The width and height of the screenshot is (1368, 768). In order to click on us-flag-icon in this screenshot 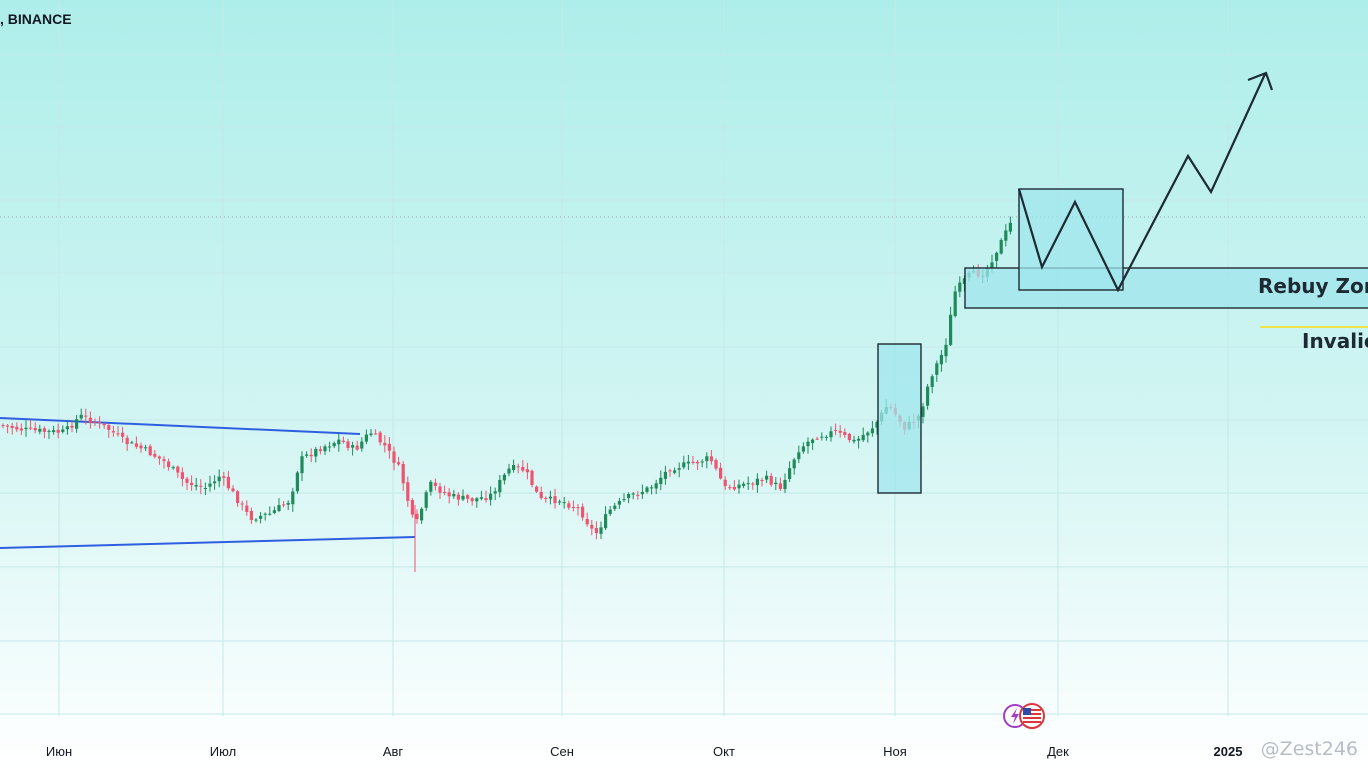, I will do `click(1032, 716)`.